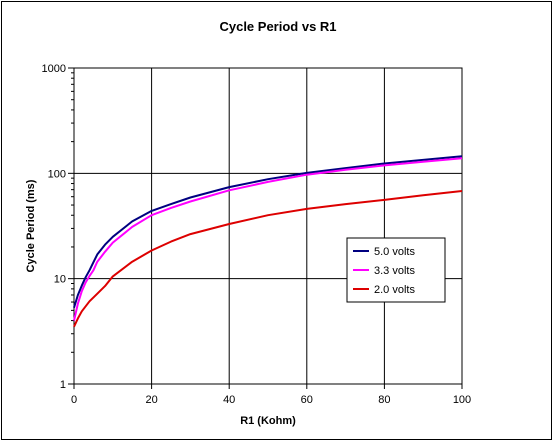  What do you see at coordinates (268, 421) in the screenshot?
I see `x-axis-title: R1 (Kohm)` at bounding box center [268, 421].